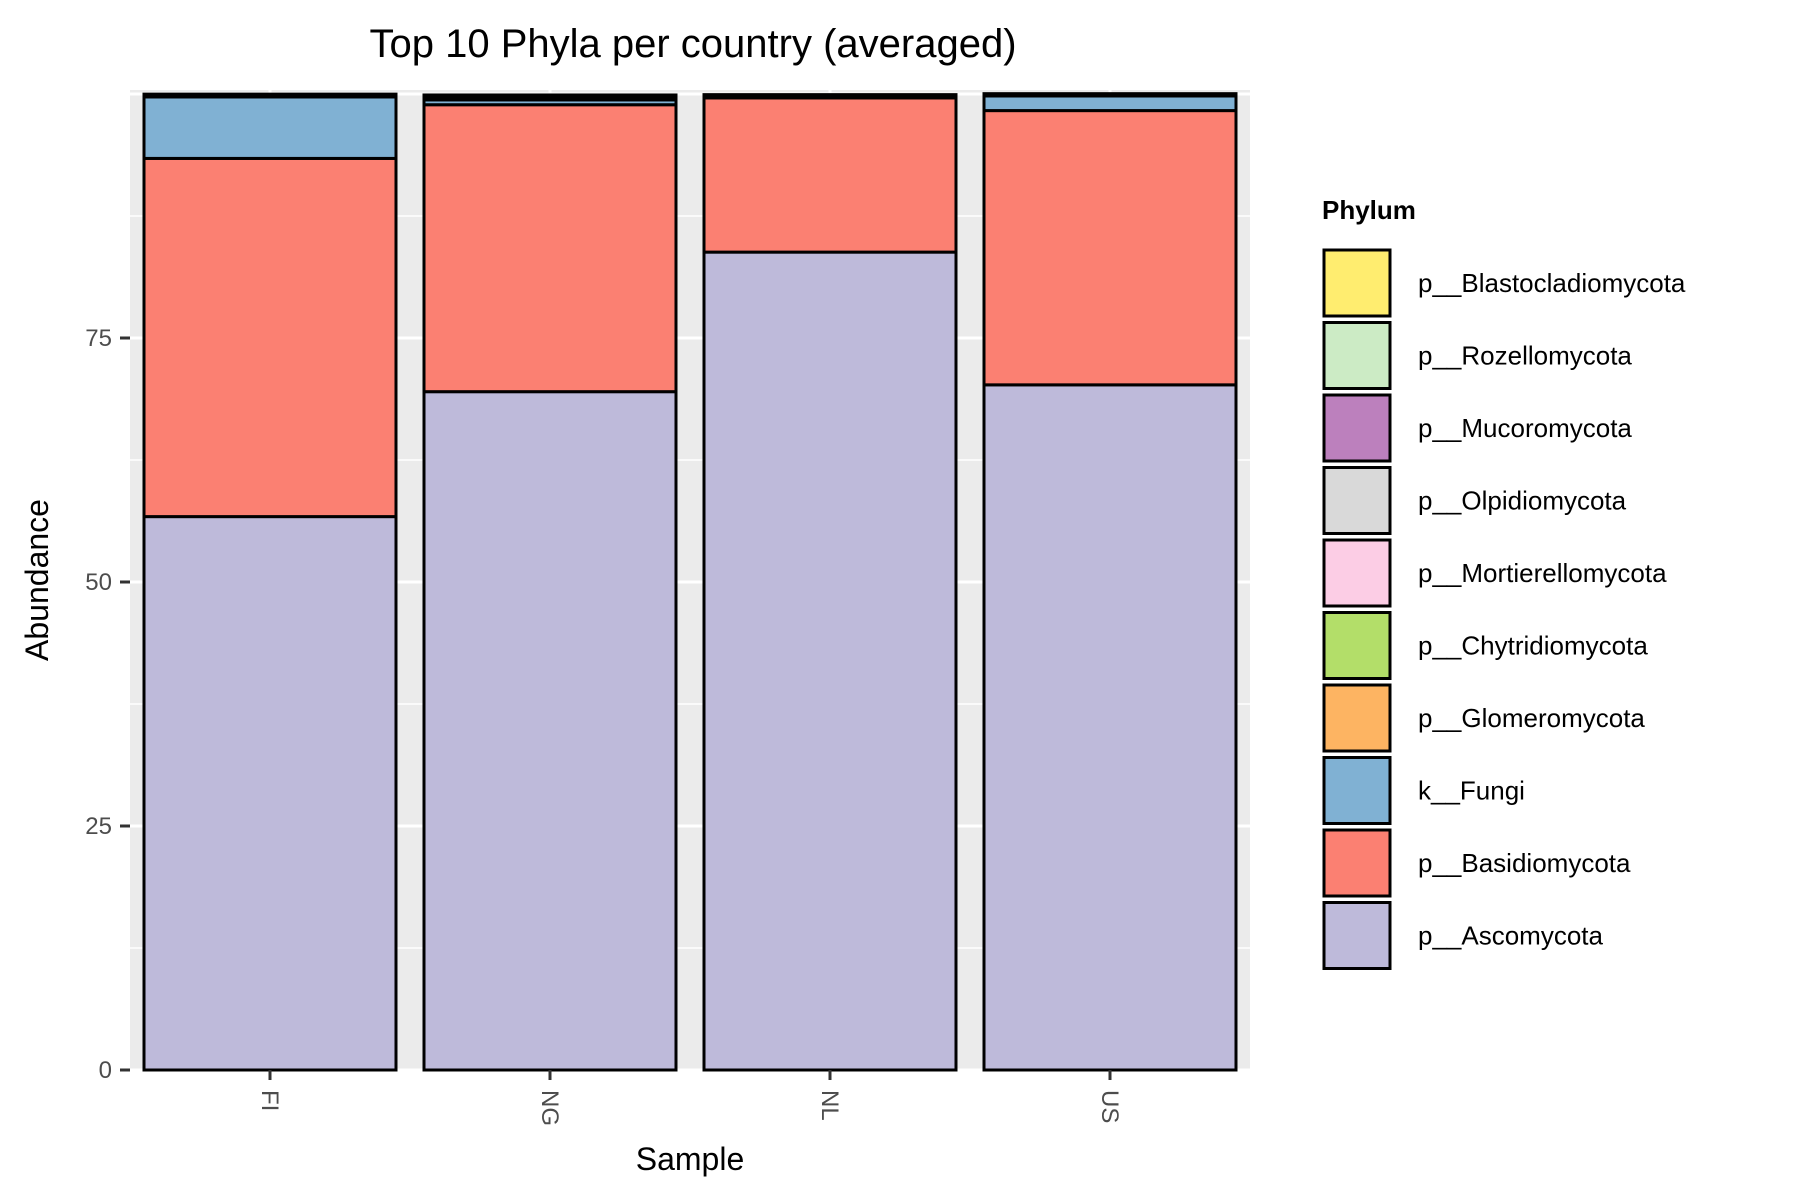 The height and width of the screenshot is (1200, 1800). What do you see at coordinates (1525, 428) in the screenshot?
I see `legend-label: p__Mucoromycota` at bounding box center [1525, 428].